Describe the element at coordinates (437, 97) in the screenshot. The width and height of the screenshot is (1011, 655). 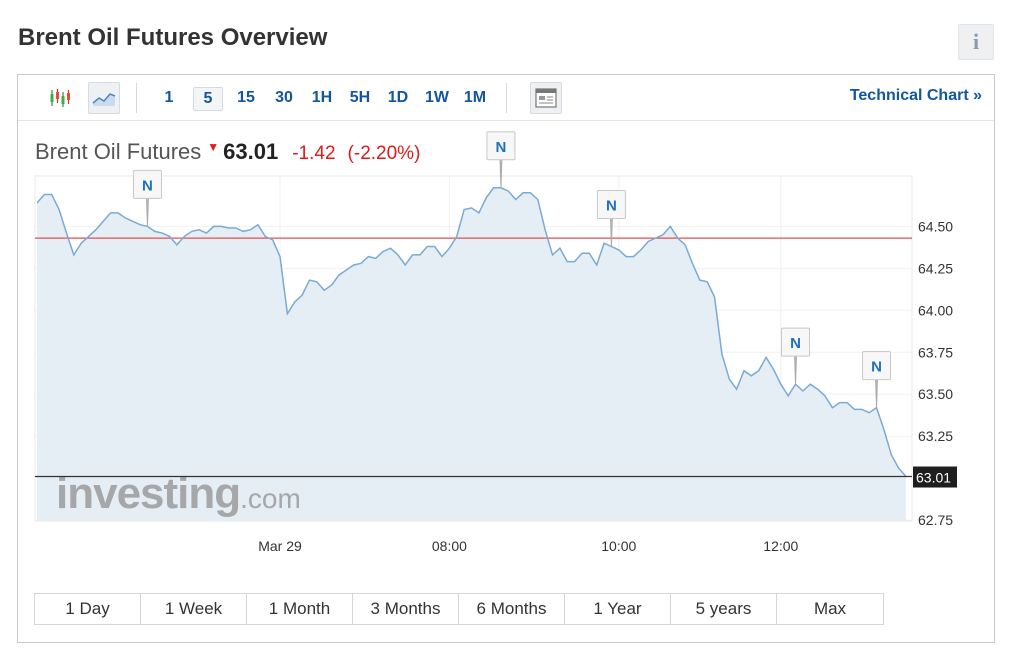
I see `interval-1w: 1W` at that location.